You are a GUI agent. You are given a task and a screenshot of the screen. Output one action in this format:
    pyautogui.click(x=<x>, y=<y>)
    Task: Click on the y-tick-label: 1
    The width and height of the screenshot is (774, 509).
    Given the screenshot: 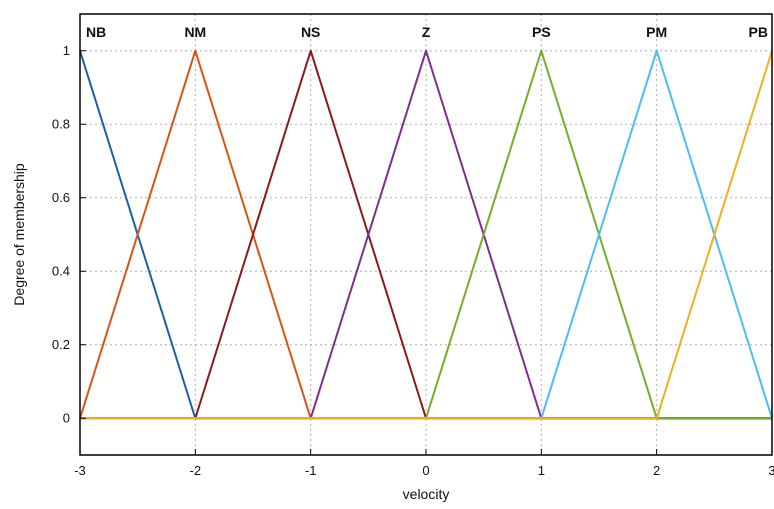 What is the action you would take?
    pyautogui.click(x=66, y=50)
    